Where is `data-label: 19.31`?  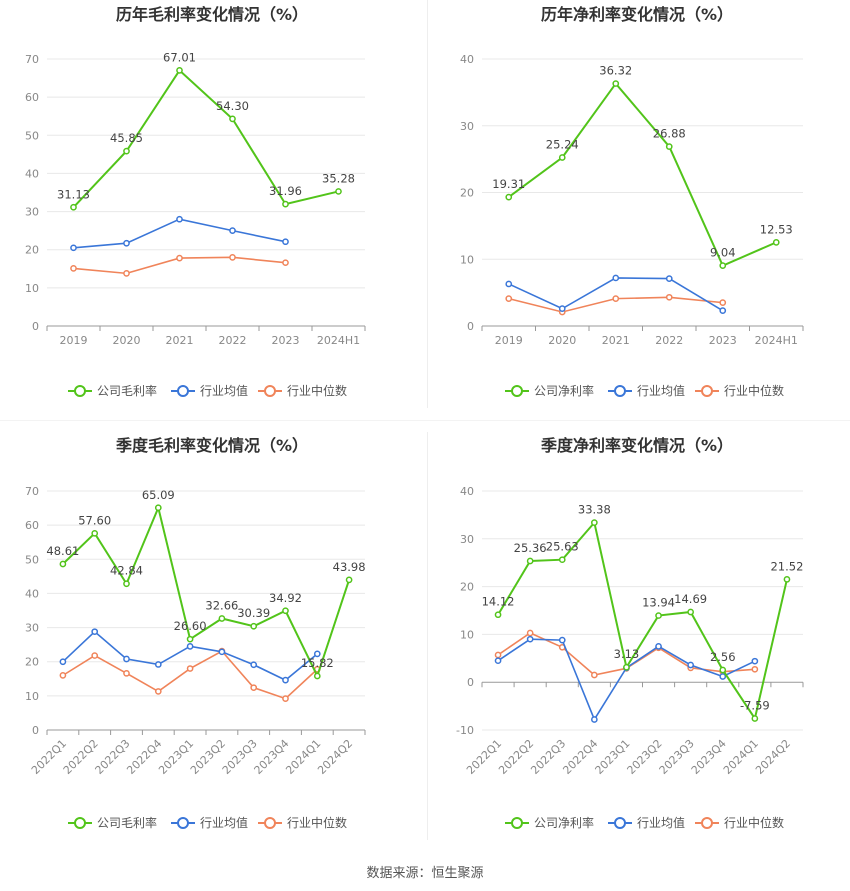 data-label: 19.31 is located at coordinates (508, 184).